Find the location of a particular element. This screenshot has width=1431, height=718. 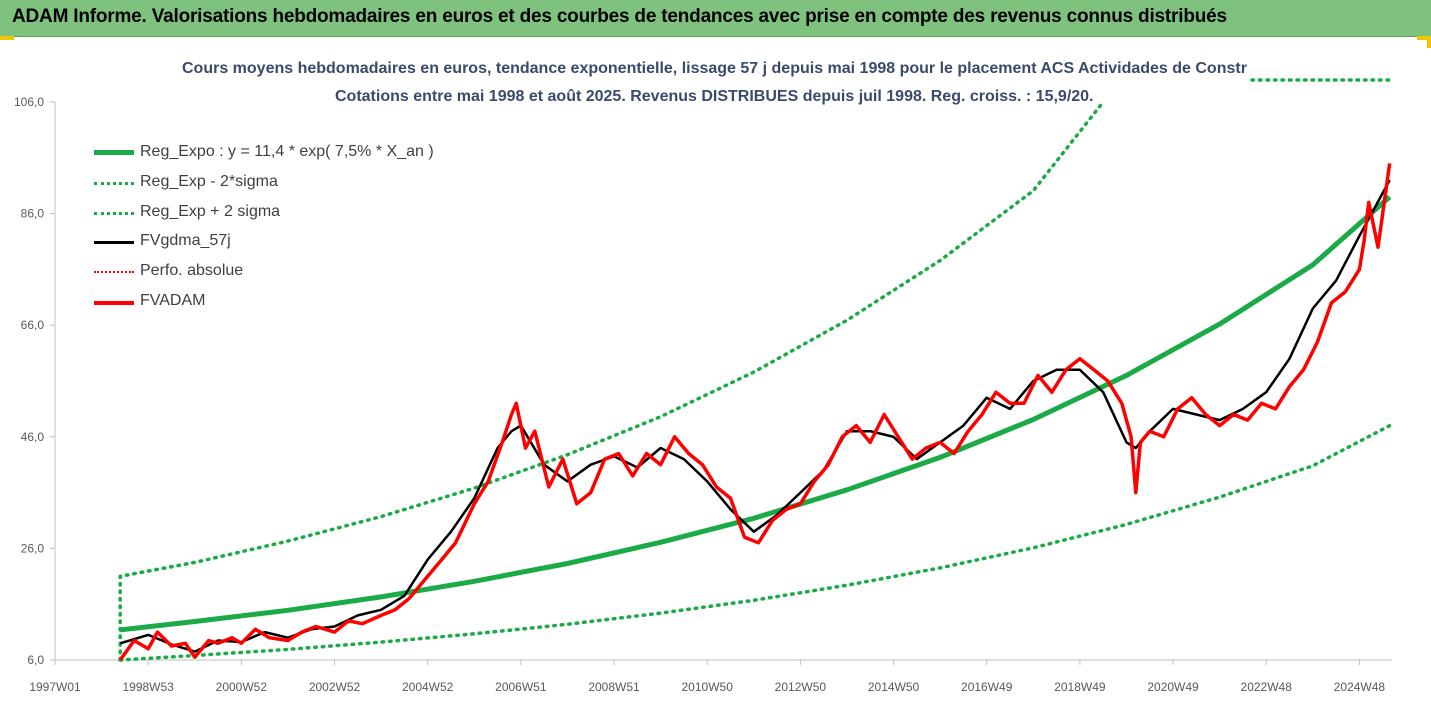

x-tick-label: 2008W51 is located at coordinates (614, 687).